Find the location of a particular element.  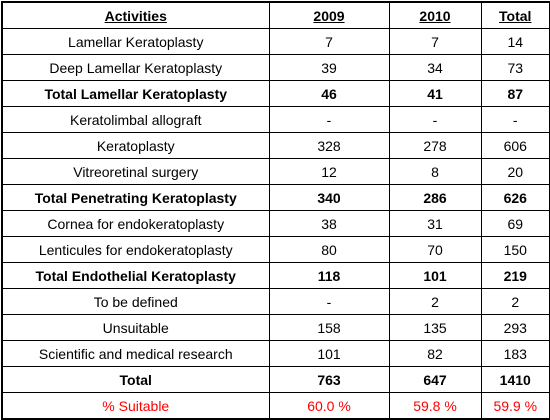

table-cell: 135 is located at coordinates (435, 327).